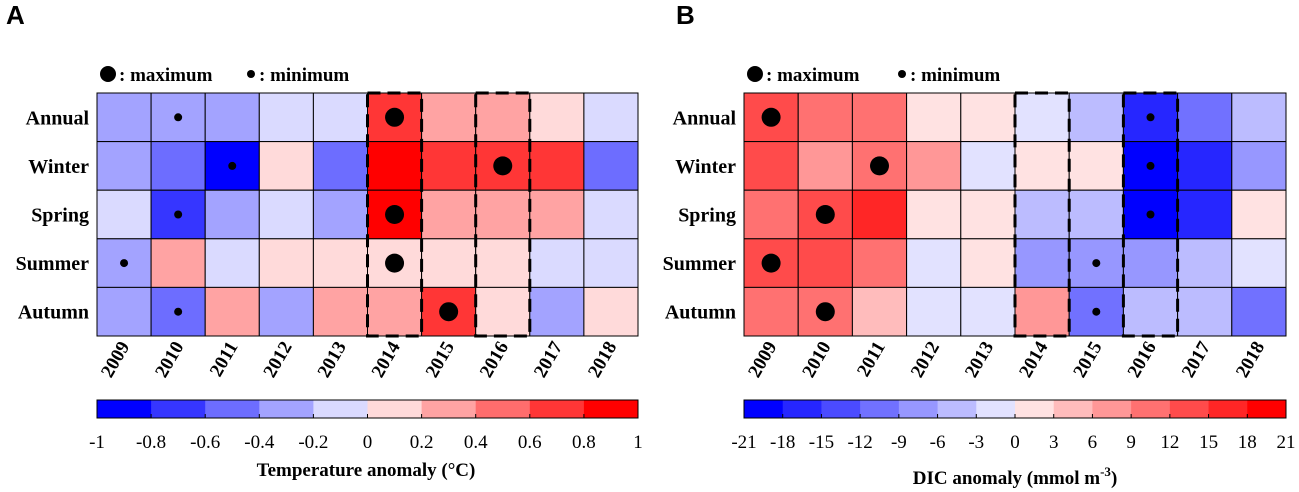  I want to click on colorbar-label-text: DIC anomaly (mmol m, so click(1007, 478).